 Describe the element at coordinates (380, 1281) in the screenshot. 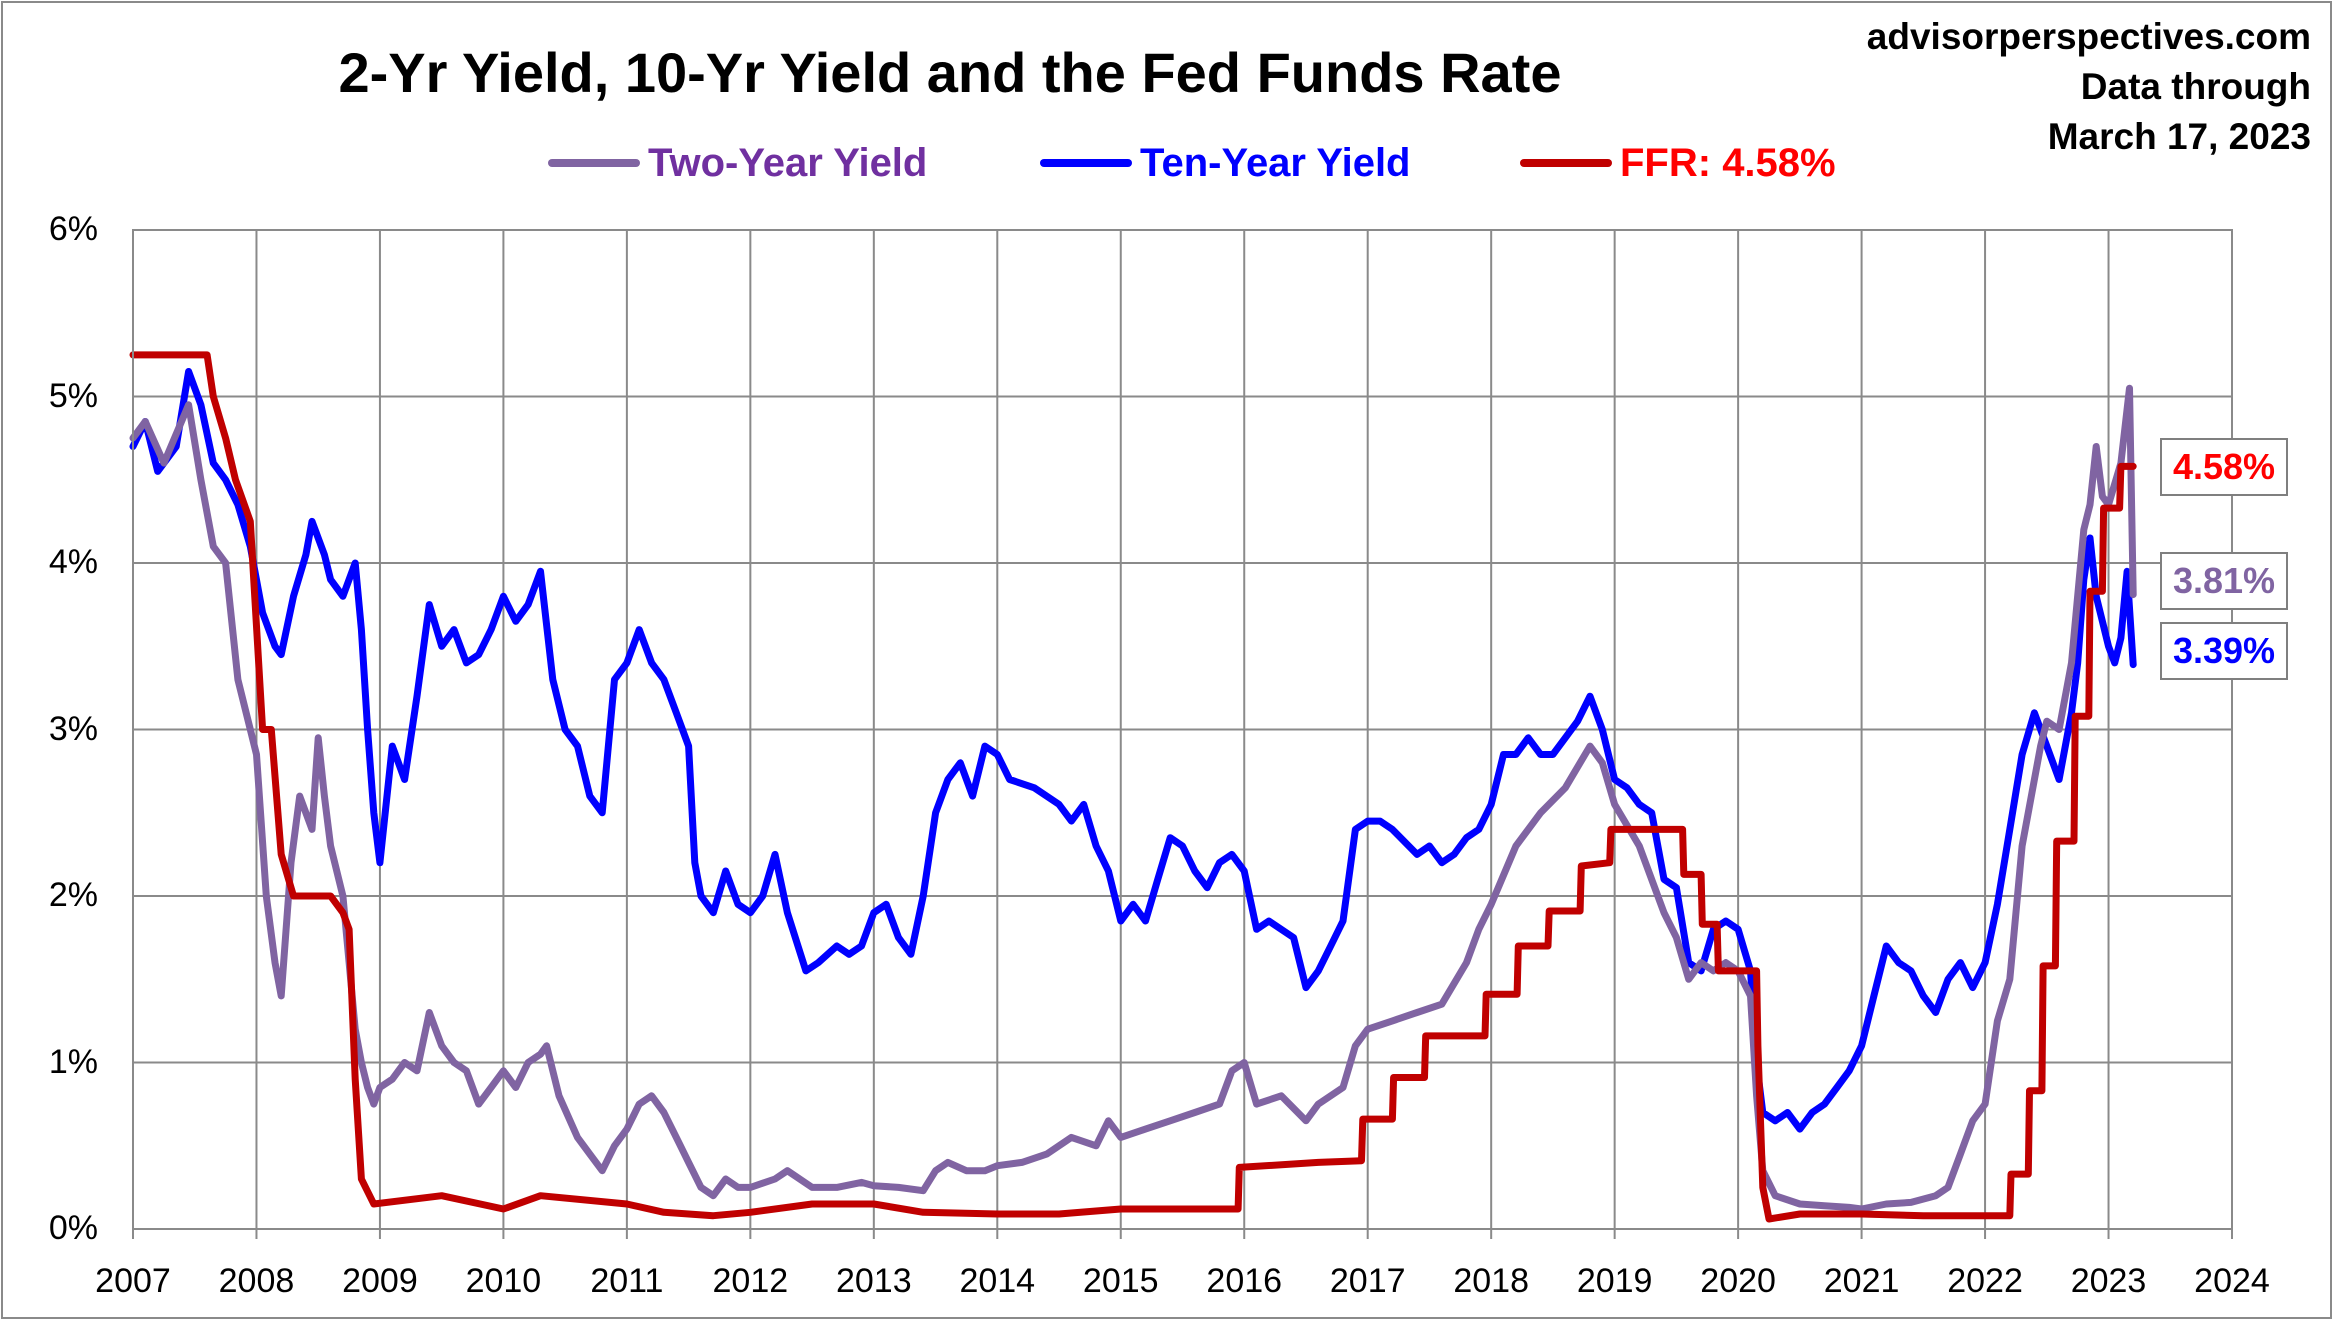

I see `x-tick-label: 2009` at that location.